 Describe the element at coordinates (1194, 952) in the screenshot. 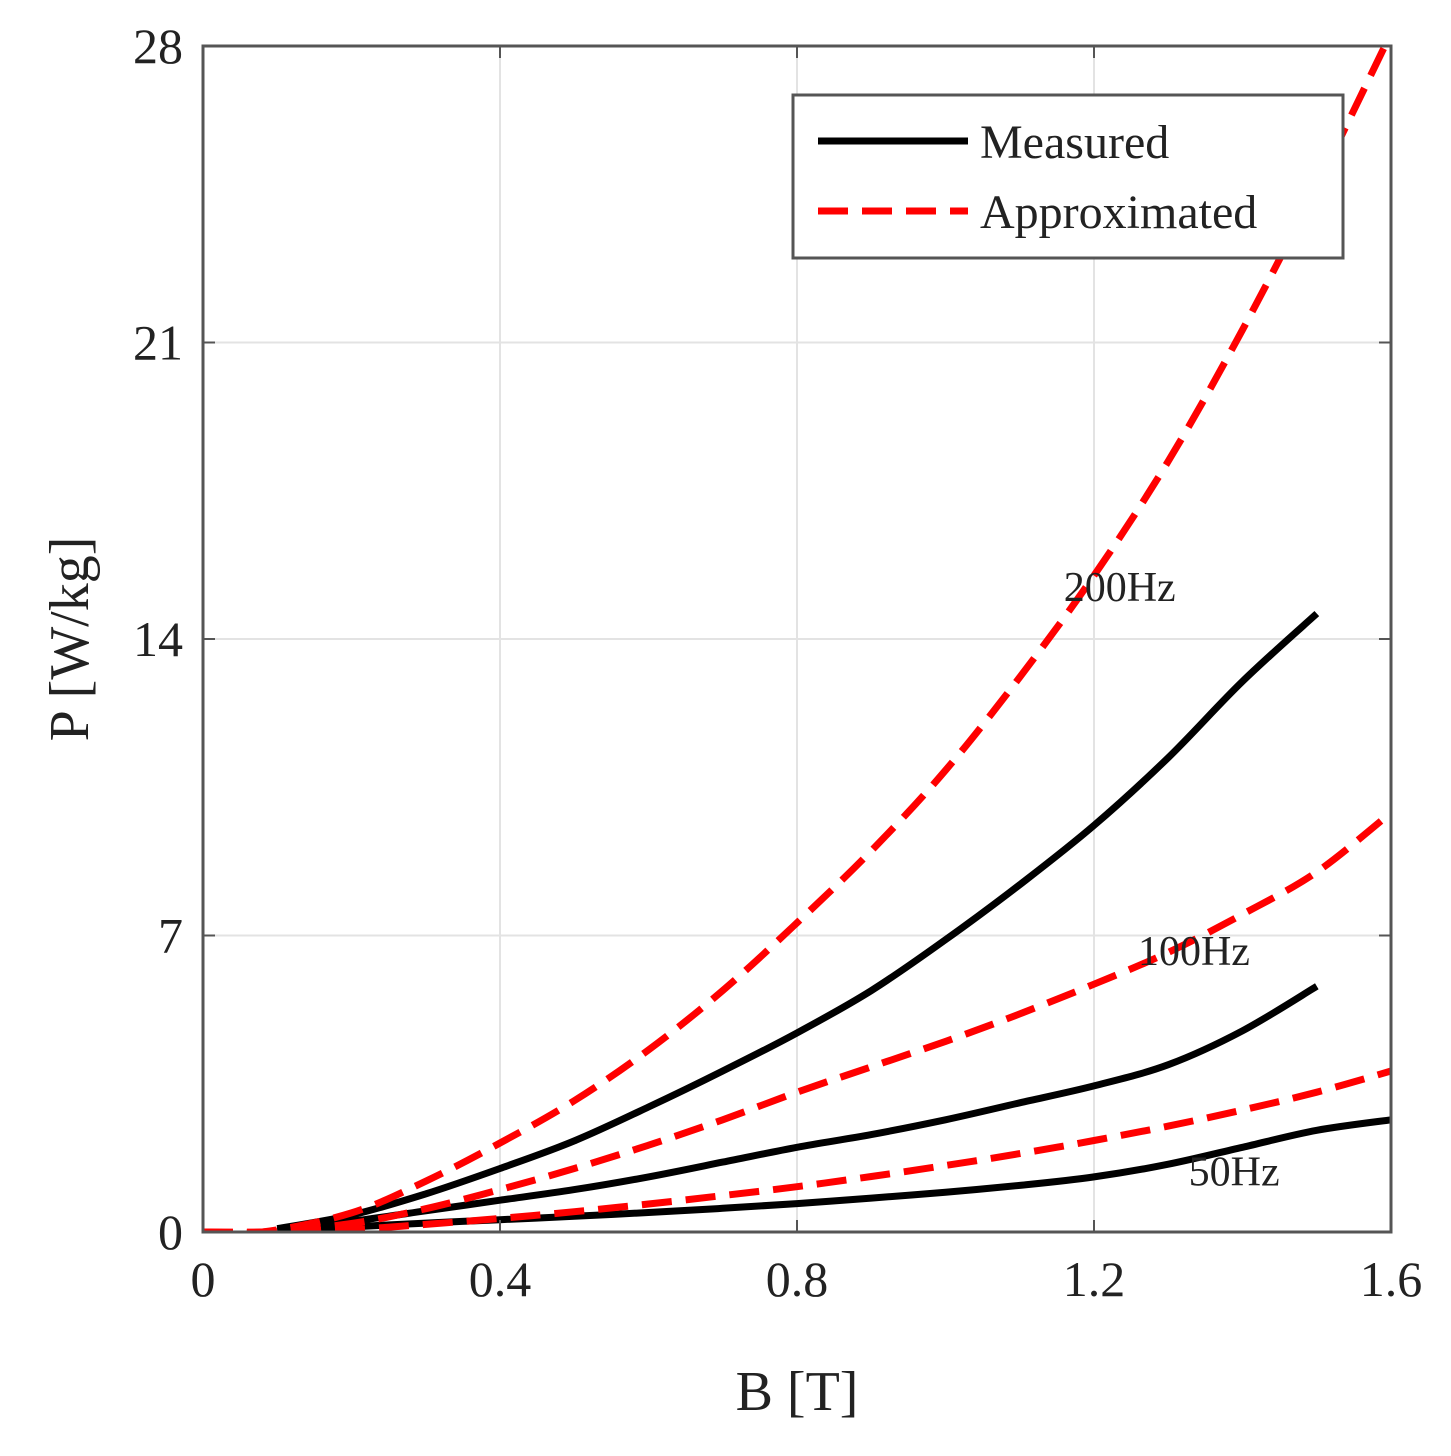

I see `annotation-label: 100Hz` at that location.